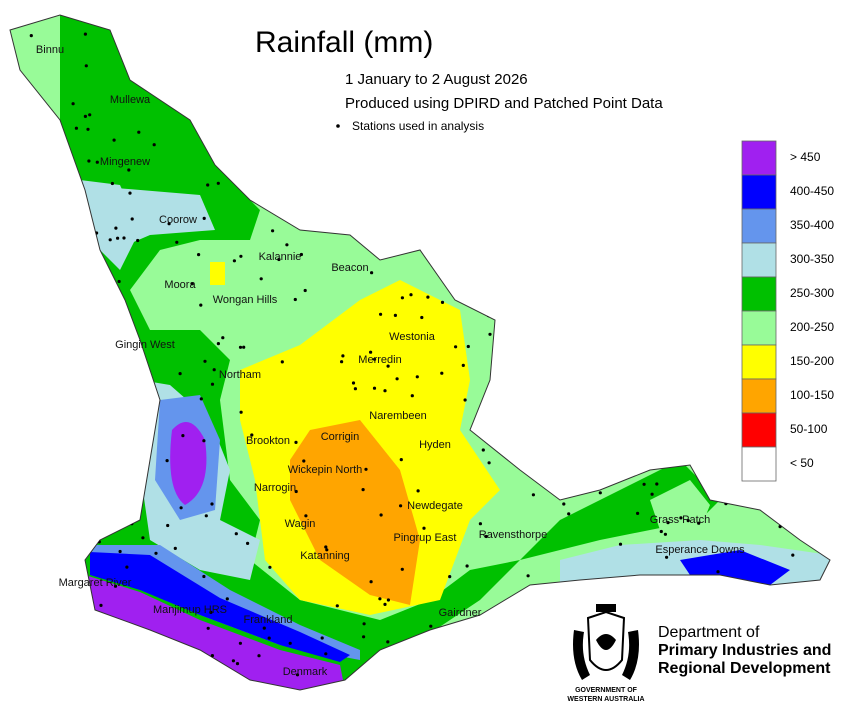  Describe the element at coordinates (809, 429) in the screenshot. I see `legend-label: 50-100` at that location.